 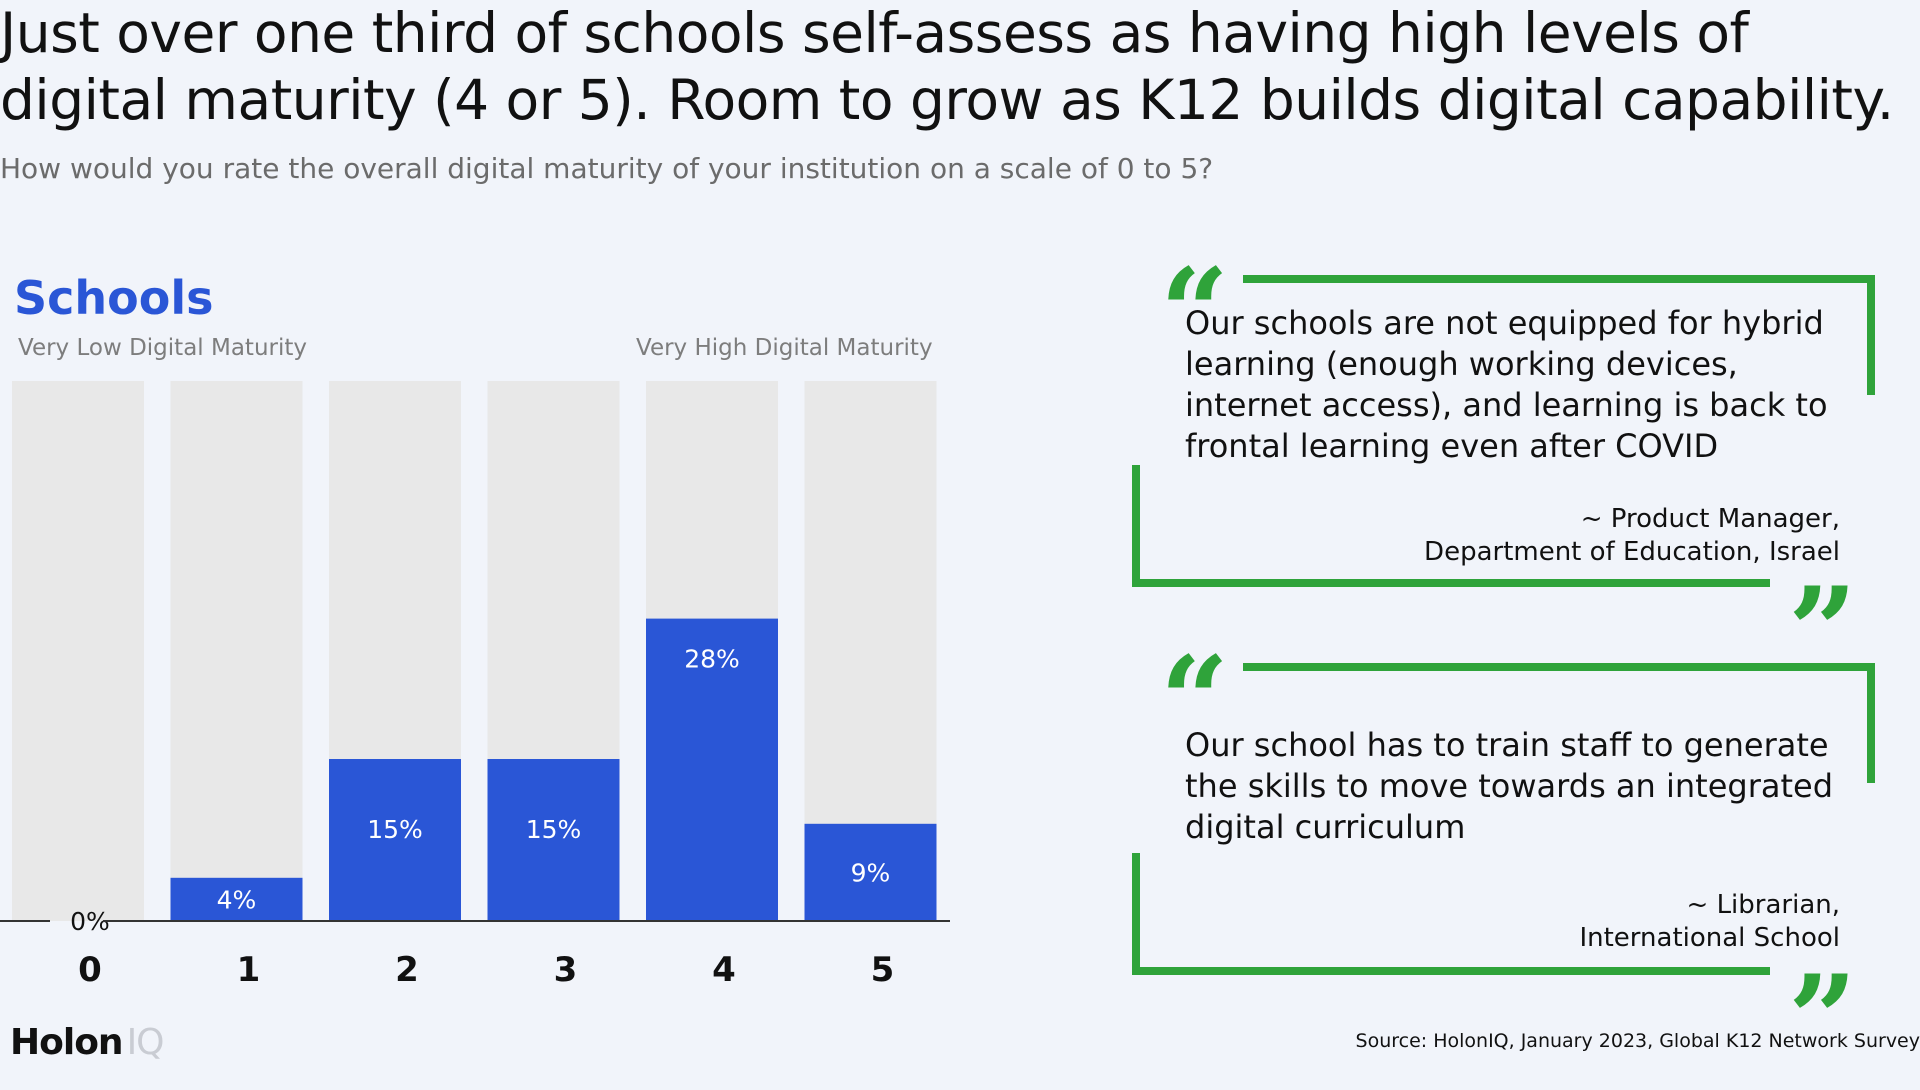 I want to click on x-tick-label-3: 3, so click(x=566, y=970).